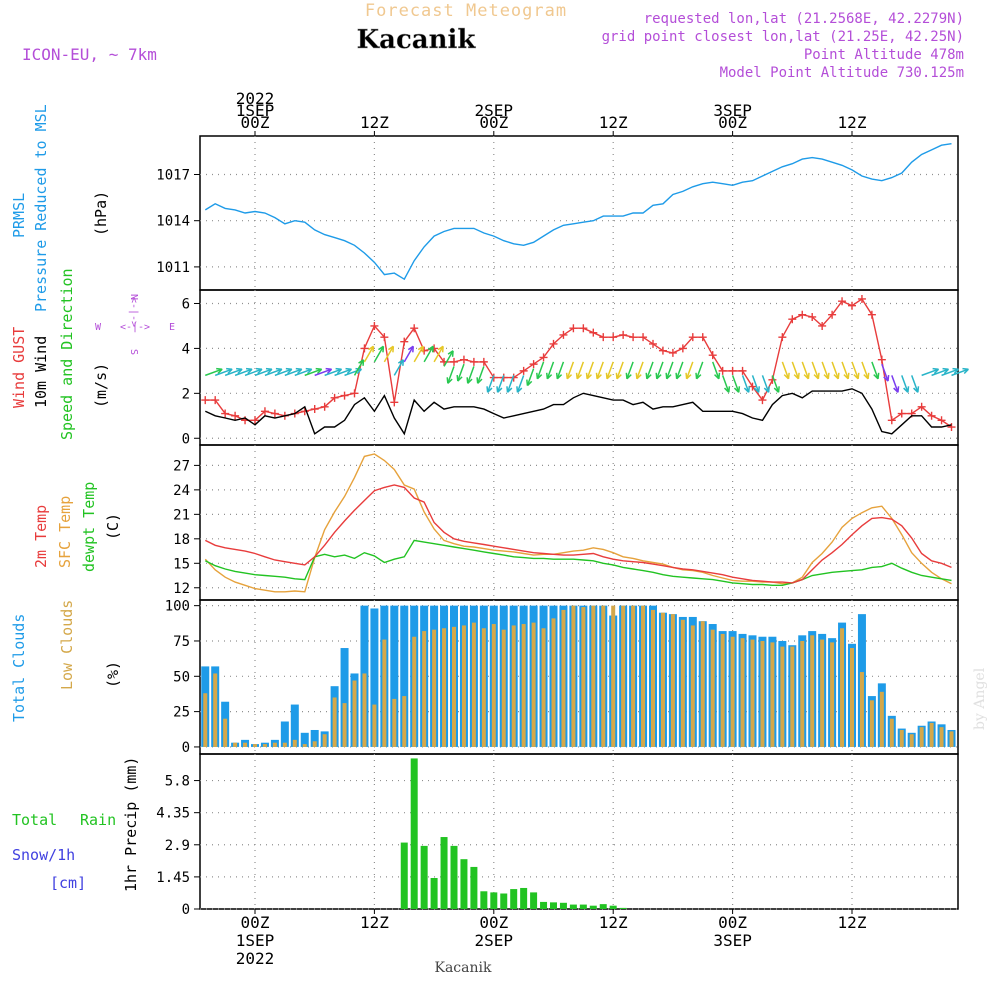 Image resolution: width=1000 pixels, height=1000 pixels. What do you see at coordinates (186, 394) in the screenshot?
I see `wind-tick: 2` at bounding box center [186, 394].